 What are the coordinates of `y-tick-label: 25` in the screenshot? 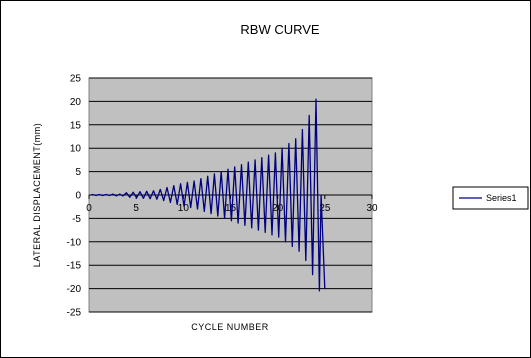 It's located at (76, 79).